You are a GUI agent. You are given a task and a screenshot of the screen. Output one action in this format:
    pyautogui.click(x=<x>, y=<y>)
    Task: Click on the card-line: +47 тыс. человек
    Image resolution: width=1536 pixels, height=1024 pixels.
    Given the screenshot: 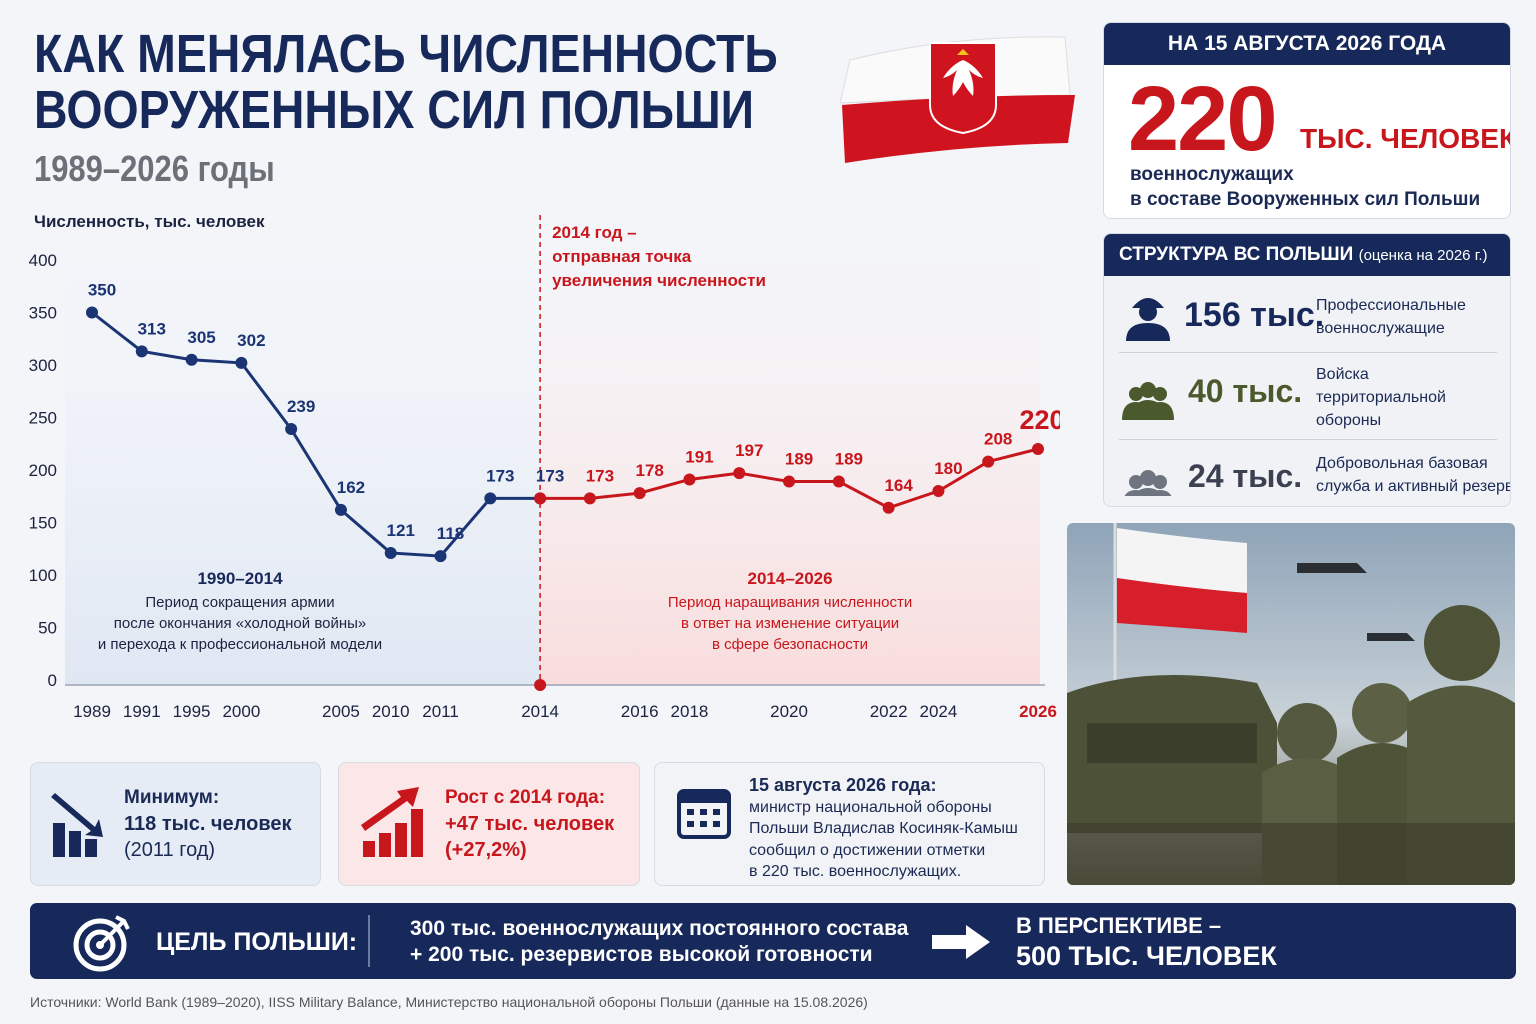 What is the action you would take?
    pyautogui.click(x=530, y=824)
    